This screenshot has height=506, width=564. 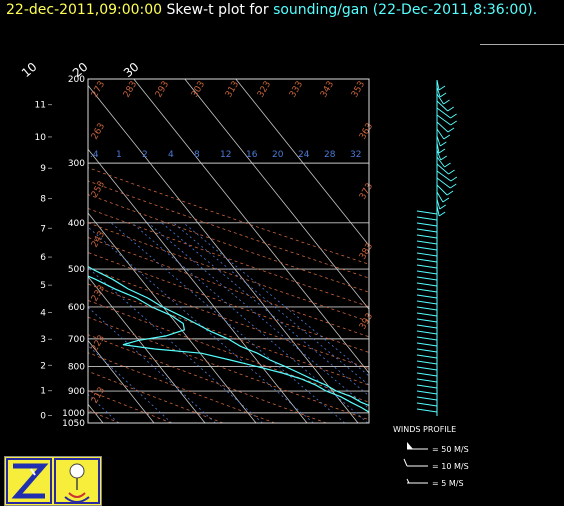 What do you see at coordinates (424, 429) in the screenshot?
I see `wind-profile-label: WINDS PROFILE` at bounding box center [424, 429].